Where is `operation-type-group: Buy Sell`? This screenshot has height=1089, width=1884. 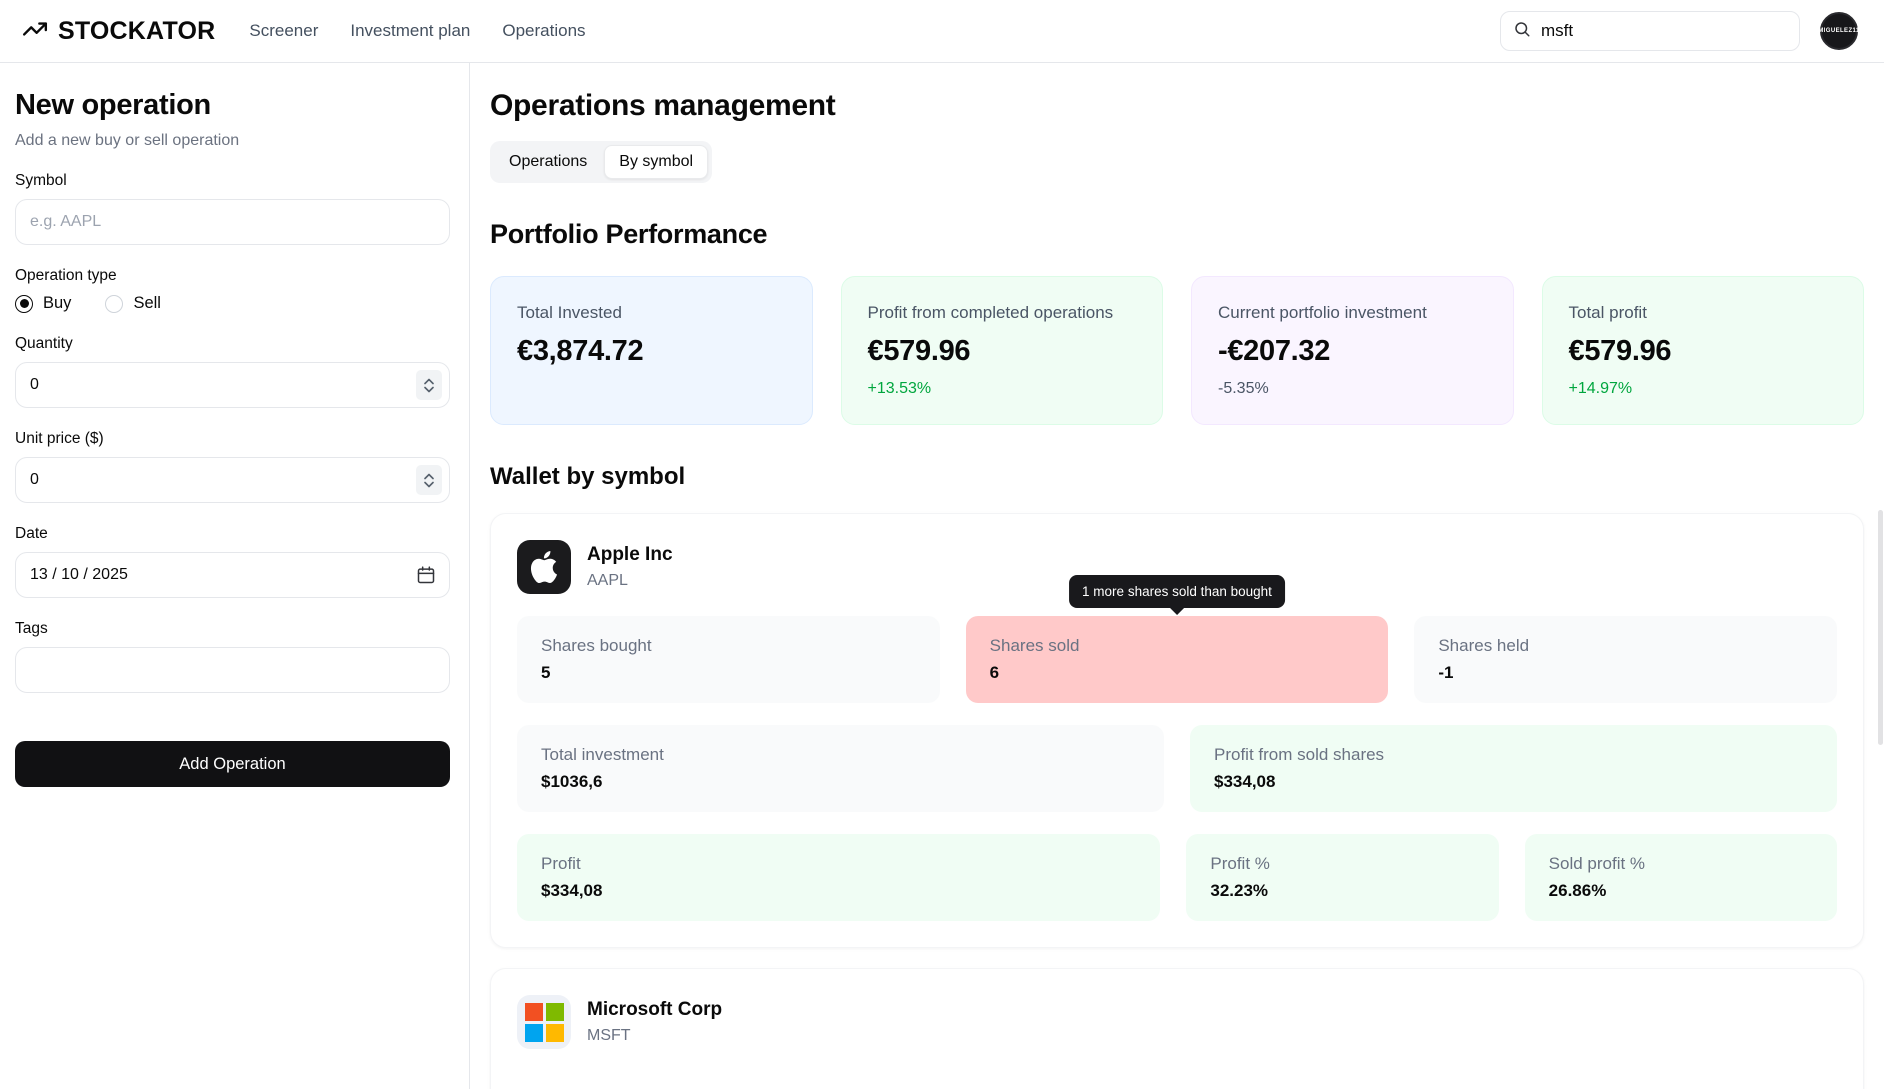 operation-type-group: Buy Sell is located at coordinates (232, 303).